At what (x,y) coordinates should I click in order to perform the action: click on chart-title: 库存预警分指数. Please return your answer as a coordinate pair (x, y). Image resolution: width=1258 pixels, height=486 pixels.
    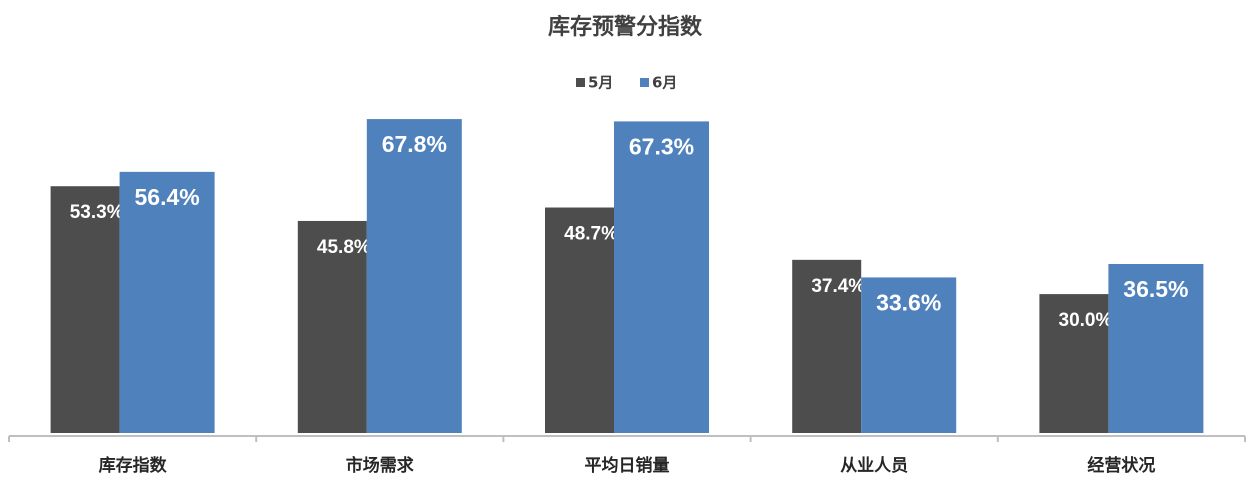
    Looking at the image, I should click on (625, 27).